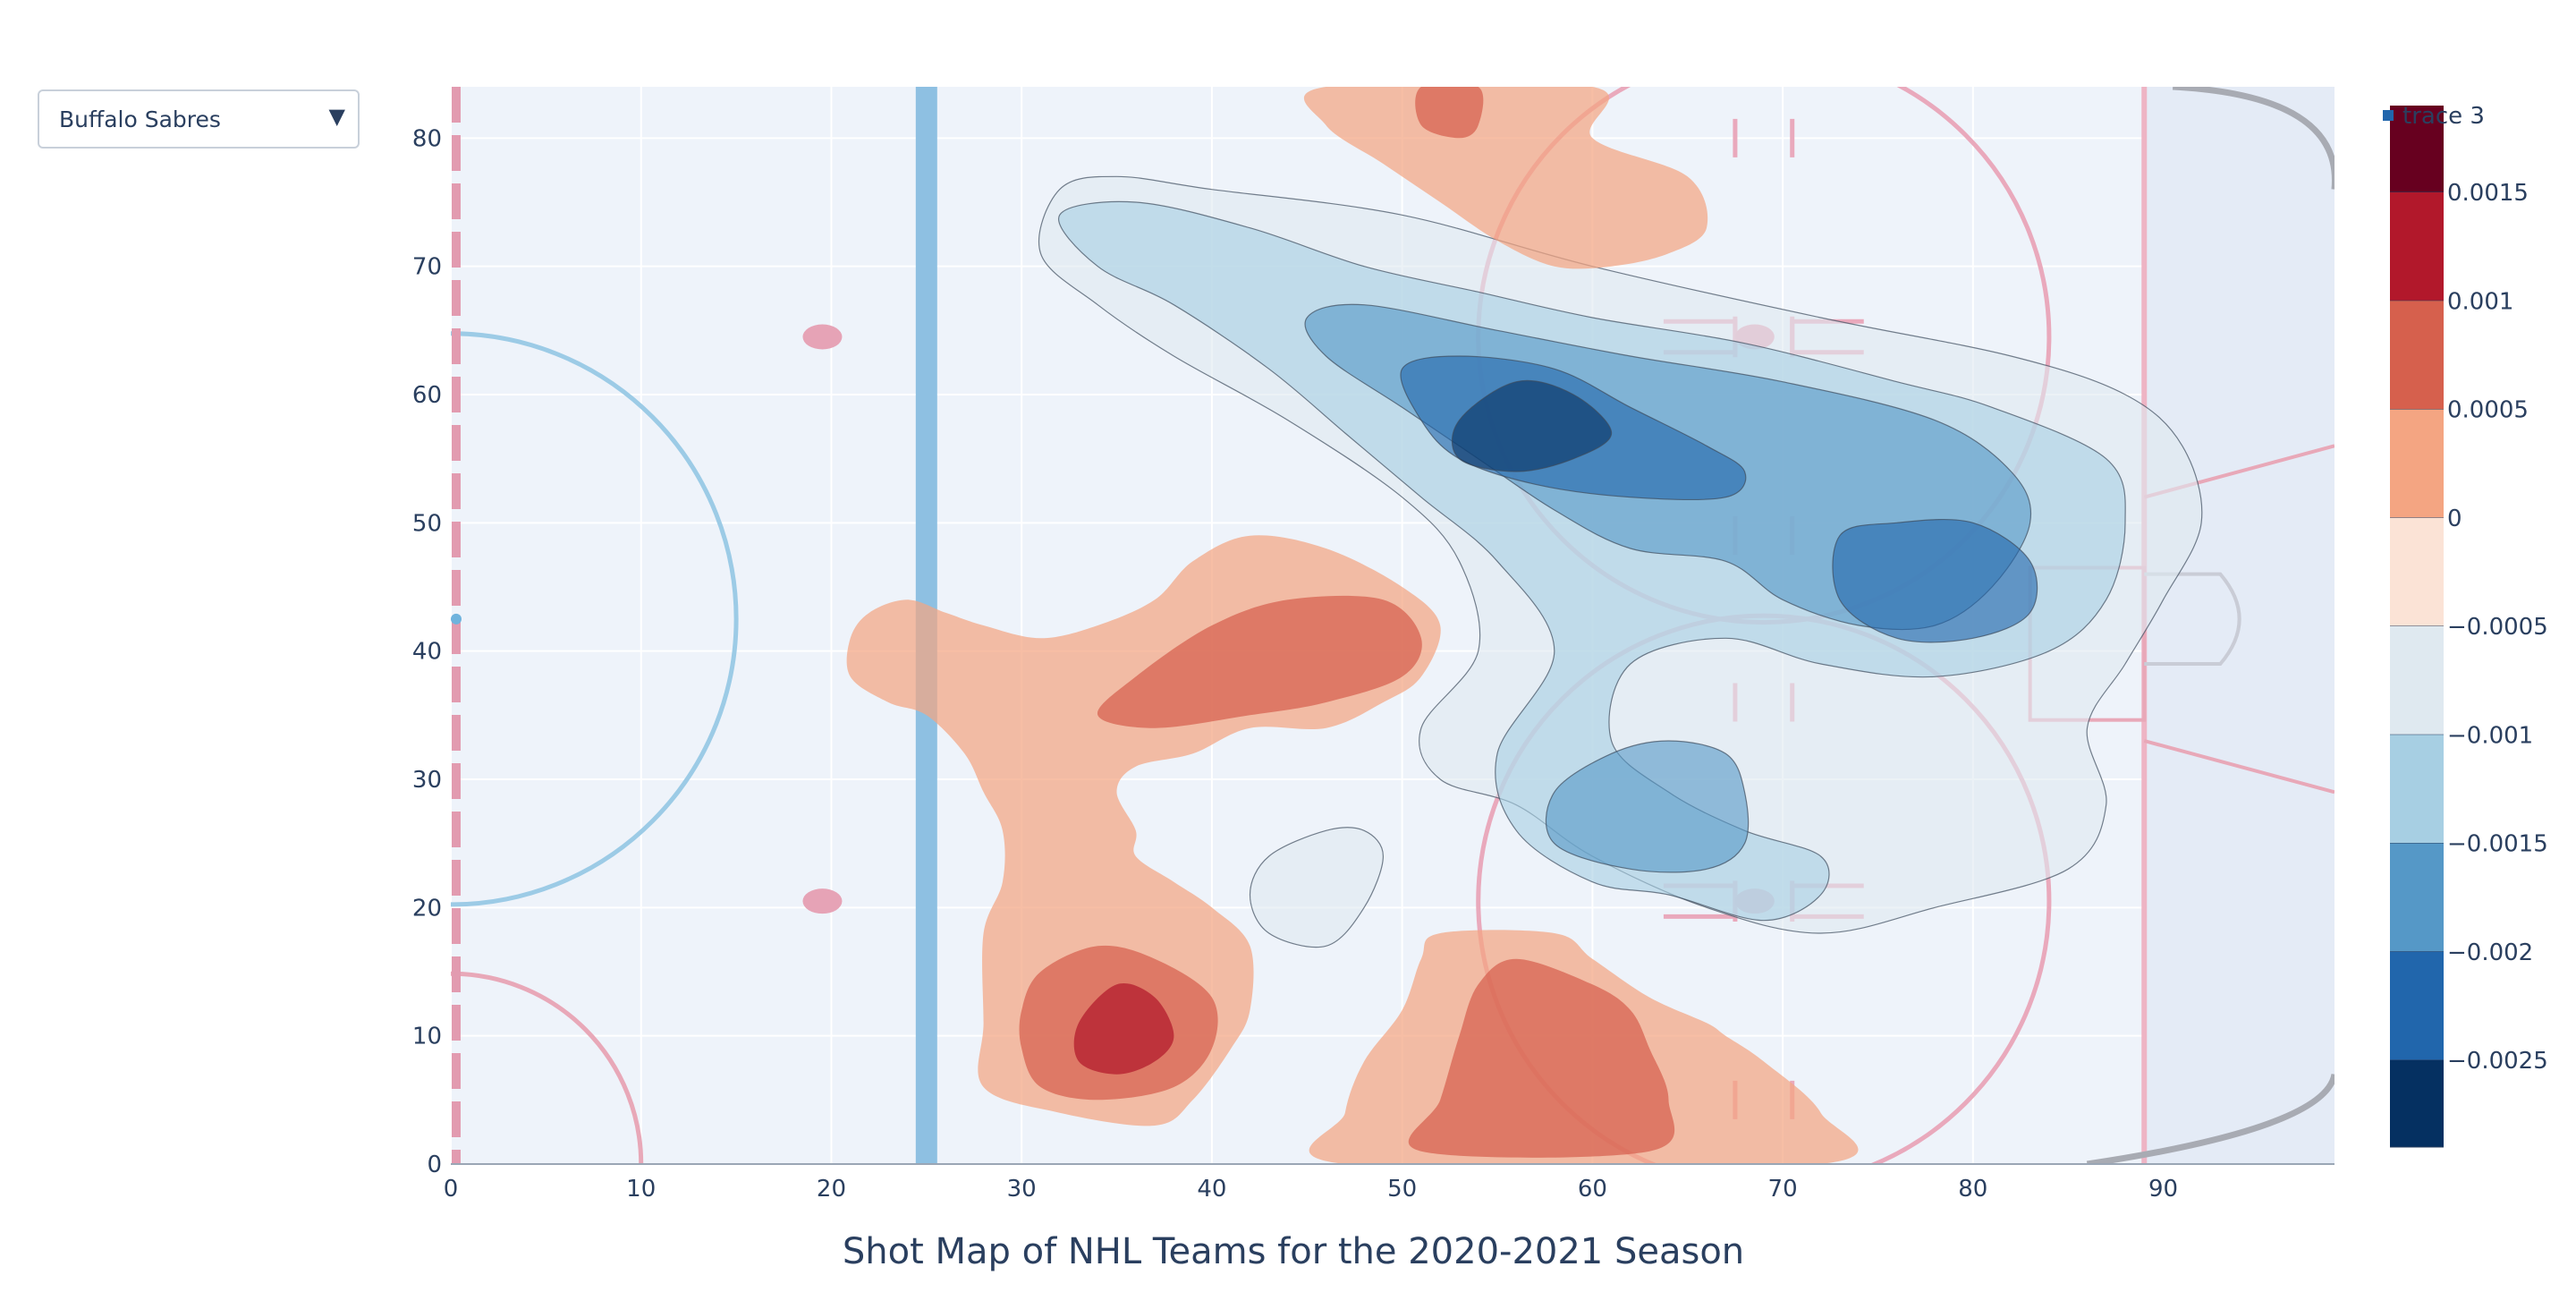  Describe the element at coordinates (2488, 194) in the screenshot. I see `colorbar-tick-label: 0.0015` at that location.